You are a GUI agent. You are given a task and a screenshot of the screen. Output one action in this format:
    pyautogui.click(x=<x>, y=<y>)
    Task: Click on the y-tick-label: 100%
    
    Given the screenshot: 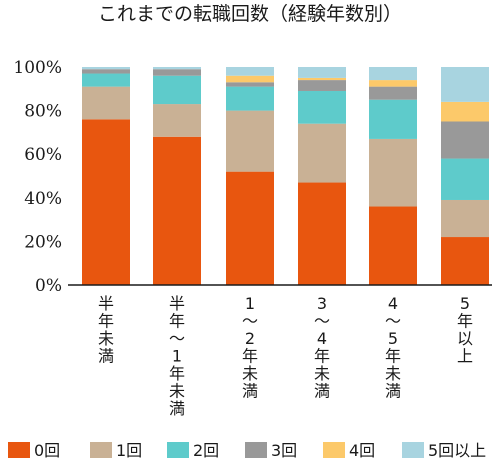 What is the action you would take?
    pyautogui.click(x=37, y=68)
    